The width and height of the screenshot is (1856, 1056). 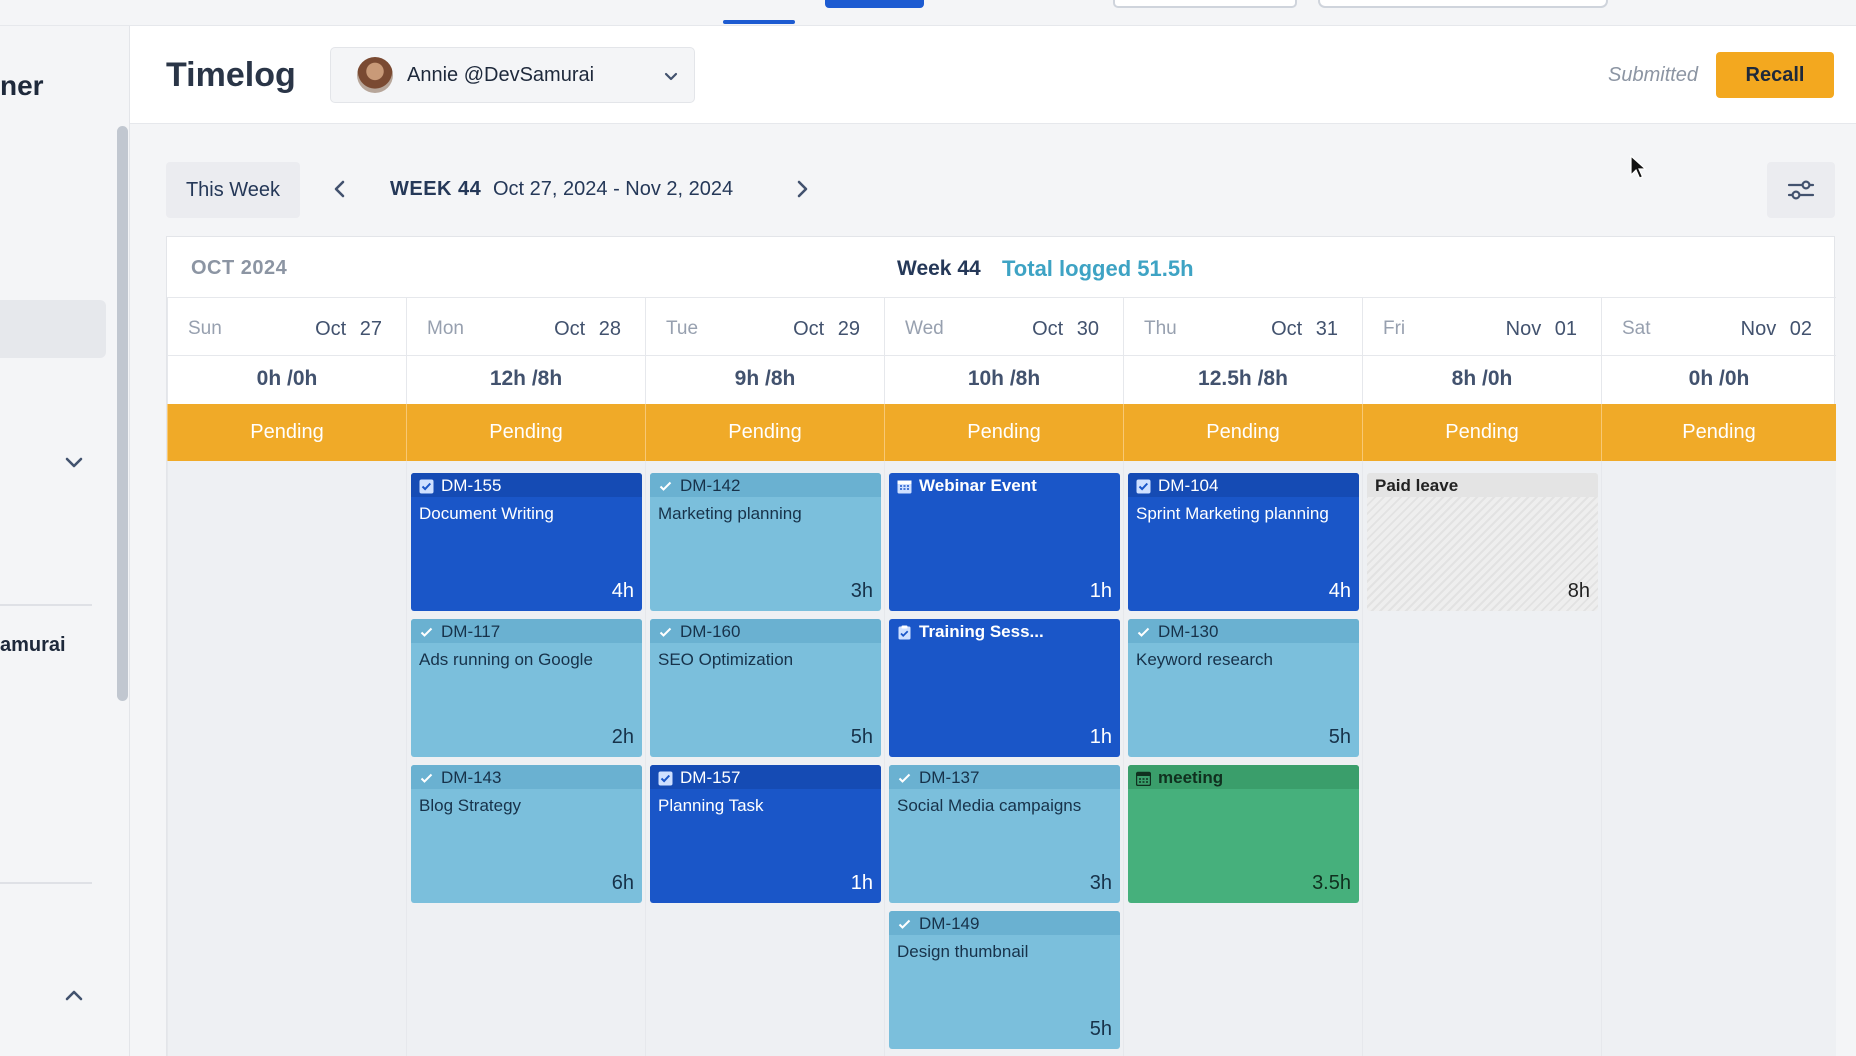 What do you see at coordinates (239, 268) in the screenshot?
I see `month-label: OCT 2024` at bounding box center [239, 268].